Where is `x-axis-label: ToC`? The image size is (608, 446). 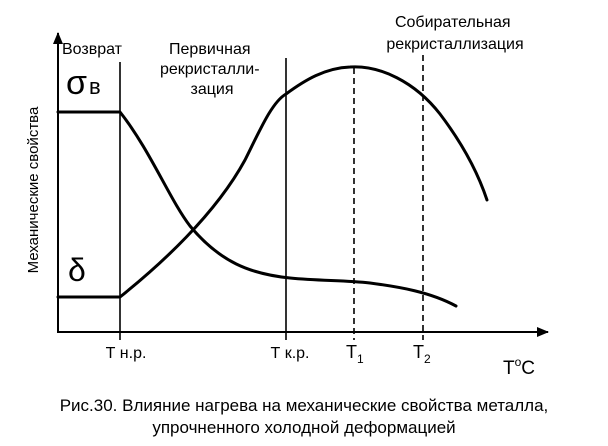
x-axis-label: ToC is located at coordinates (519, 367).